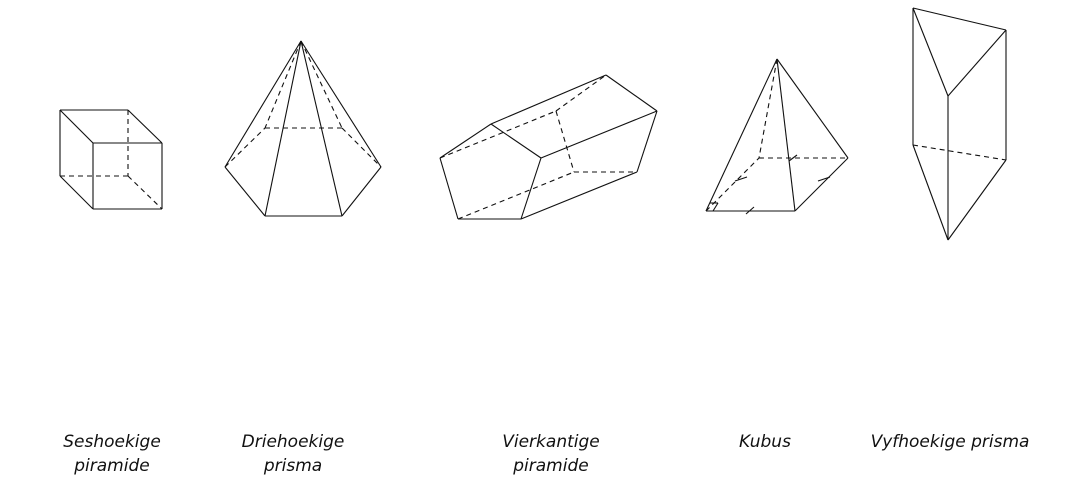  Describe the element at coordinates (551, 454) in the screenshot. I see `label-vierkantige-piramide: Vierkantige piramide` at that location.